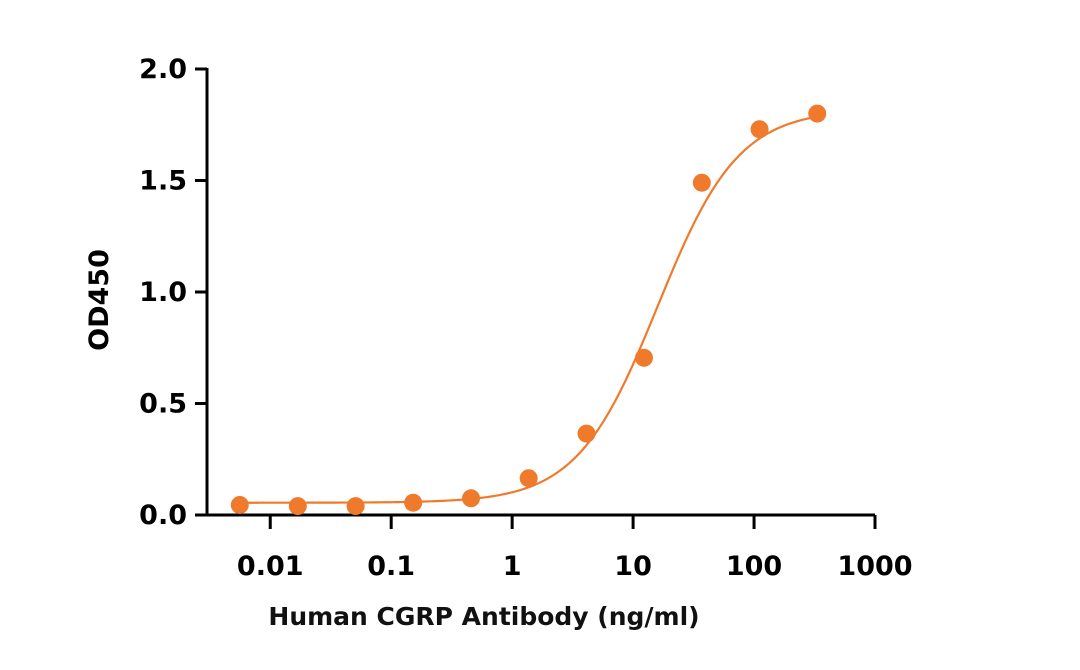 The width and height of the screenshot is (1080, 670). Describe the element at coordinates (163, 181) in the screenshot. I see `y-tick-label: 1.5` at that location.